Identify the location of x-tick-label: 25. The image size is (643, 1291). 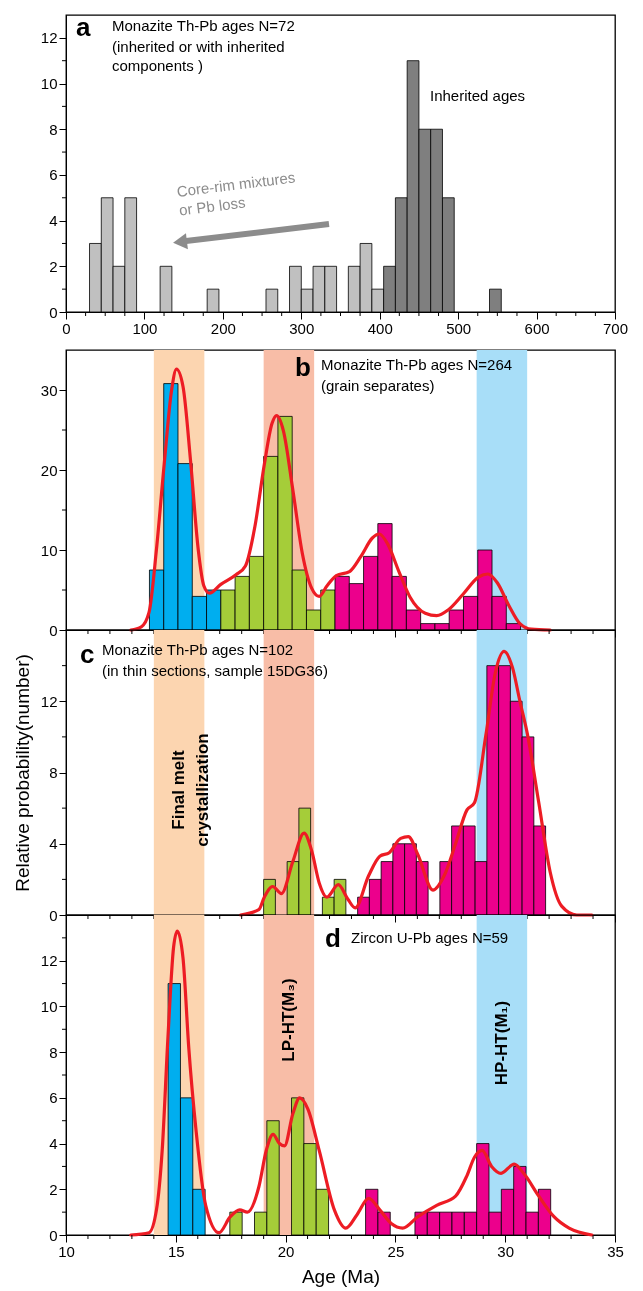
(396, 1251).